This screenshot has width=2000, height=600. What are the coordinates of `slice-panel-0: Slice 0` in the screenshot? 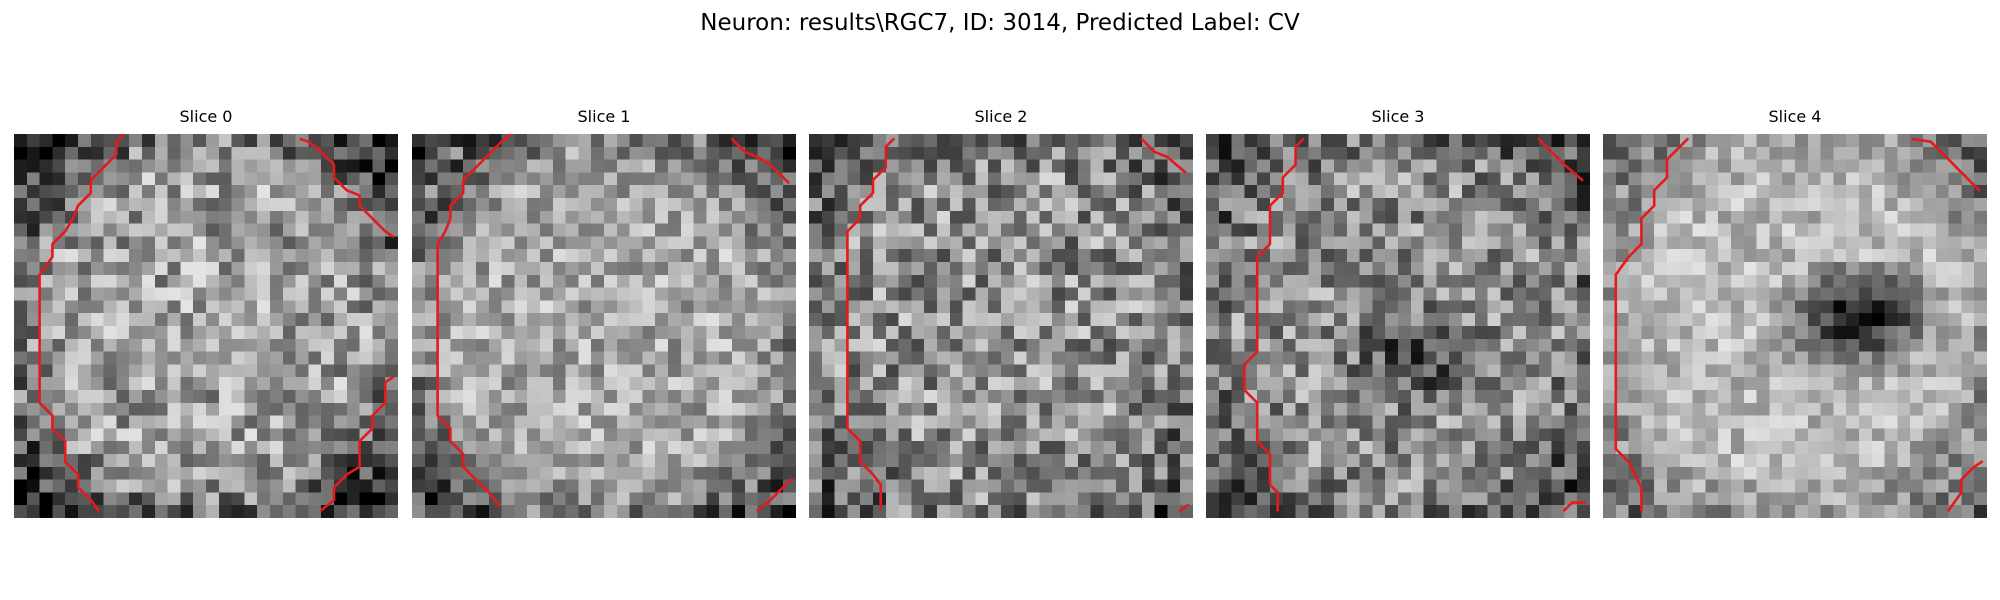 It's located at (206, 310).